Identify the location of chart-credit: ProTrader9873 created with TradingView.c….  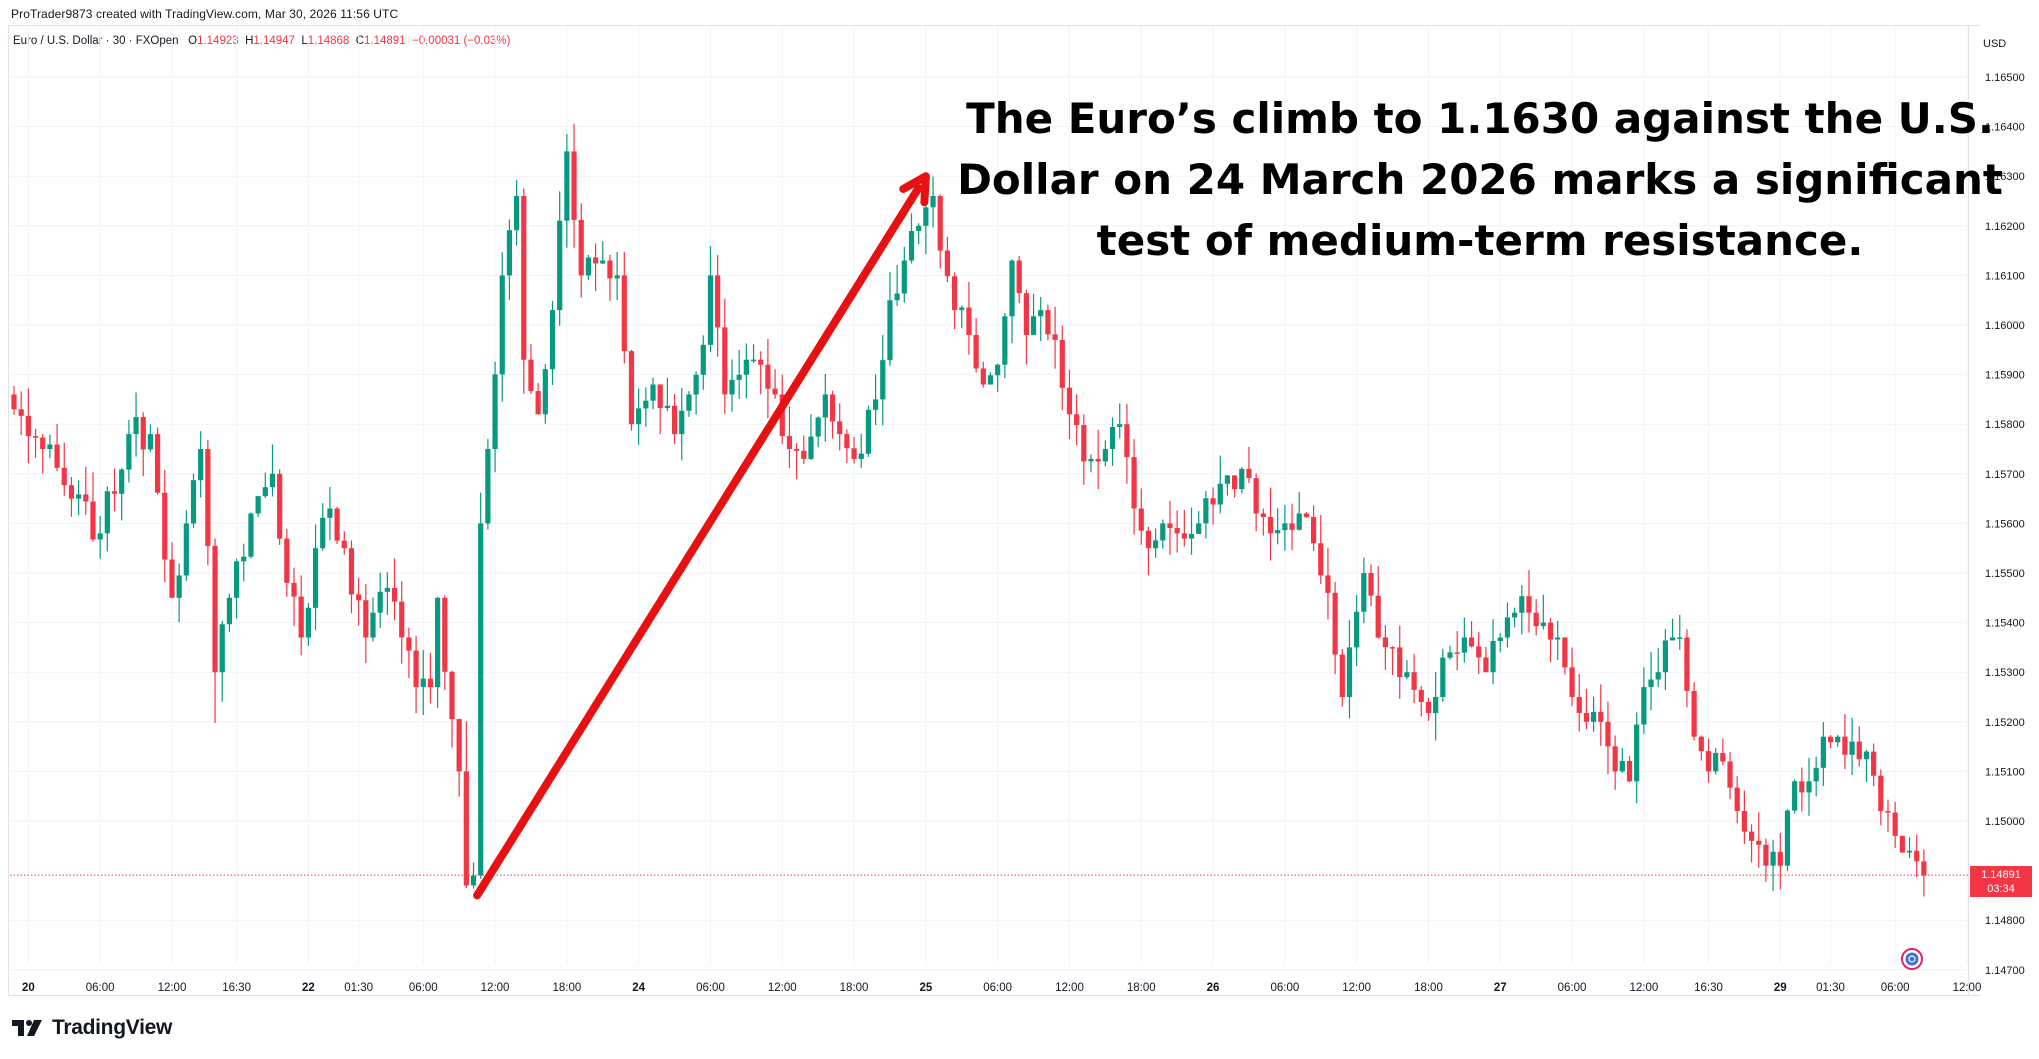
(205, 14).